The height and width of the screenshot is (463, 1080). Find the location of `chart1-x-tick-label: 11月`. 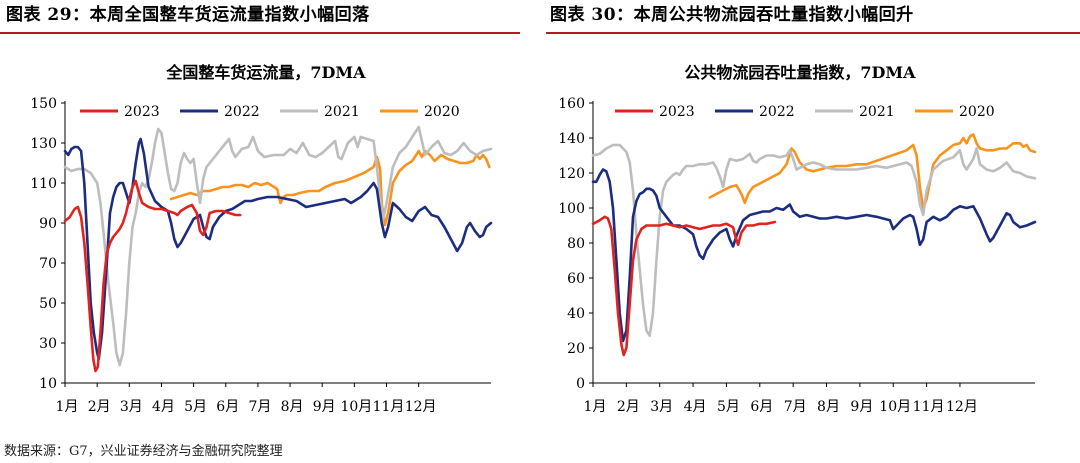

chart1-x-tick-label: 11月 is located at coordinates (389, 407).